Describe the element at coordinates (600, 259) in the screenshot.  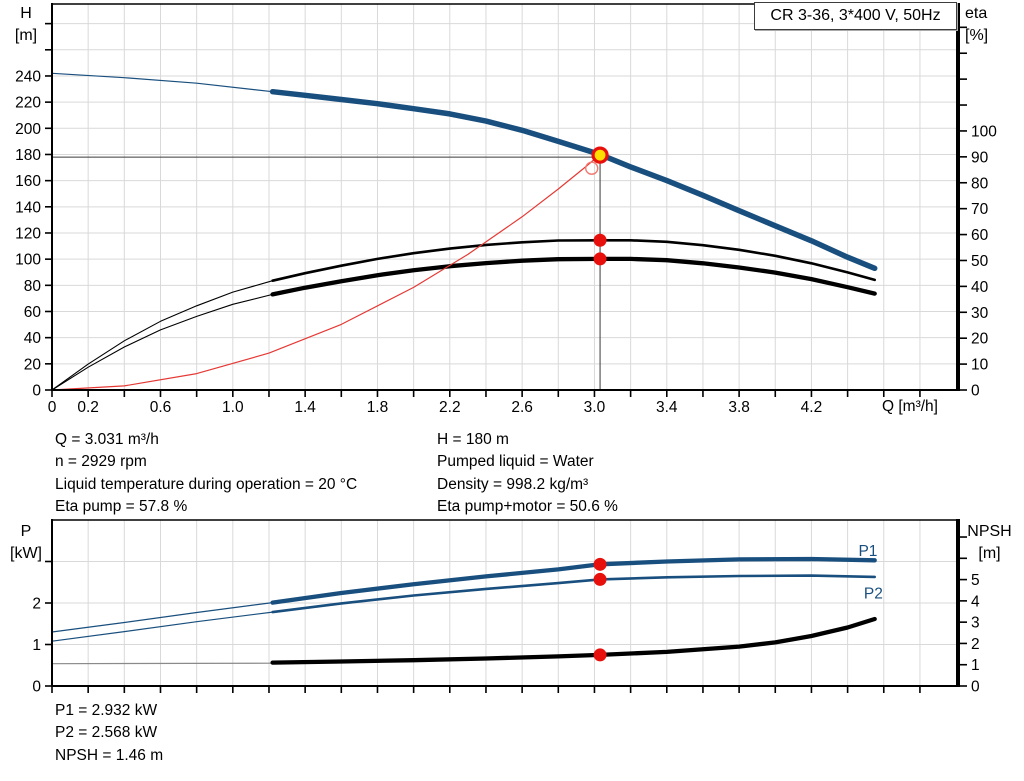
I see `duty-marker-eta-pump-motor` at that location.